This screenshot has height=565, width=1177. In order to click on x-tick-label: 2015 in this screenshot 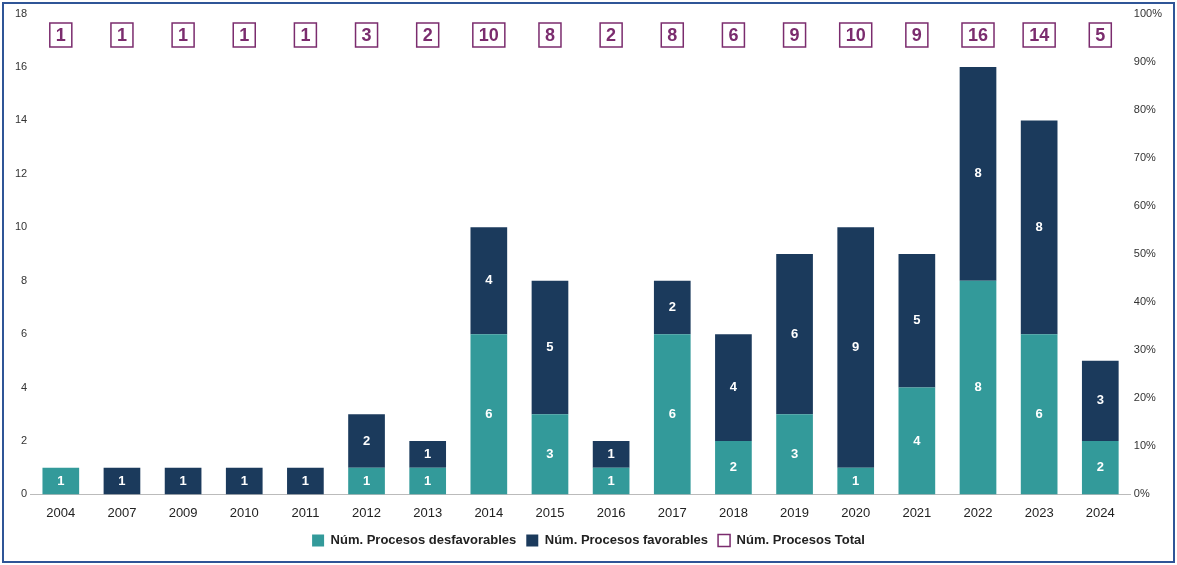, I will do `click(550, 512)`.